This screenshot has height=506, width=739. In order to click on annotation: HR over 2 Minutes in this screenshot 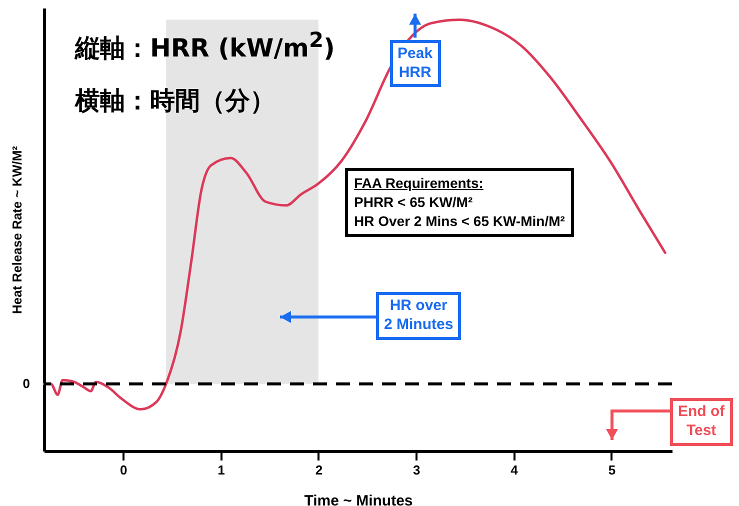, I will do `click(419, 315)`.